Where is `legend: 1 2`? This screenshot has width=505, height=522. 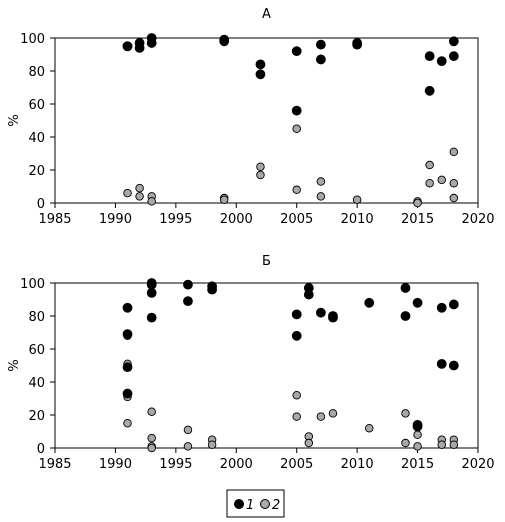 legend: 1 2 is located at coordinates (255, 503).